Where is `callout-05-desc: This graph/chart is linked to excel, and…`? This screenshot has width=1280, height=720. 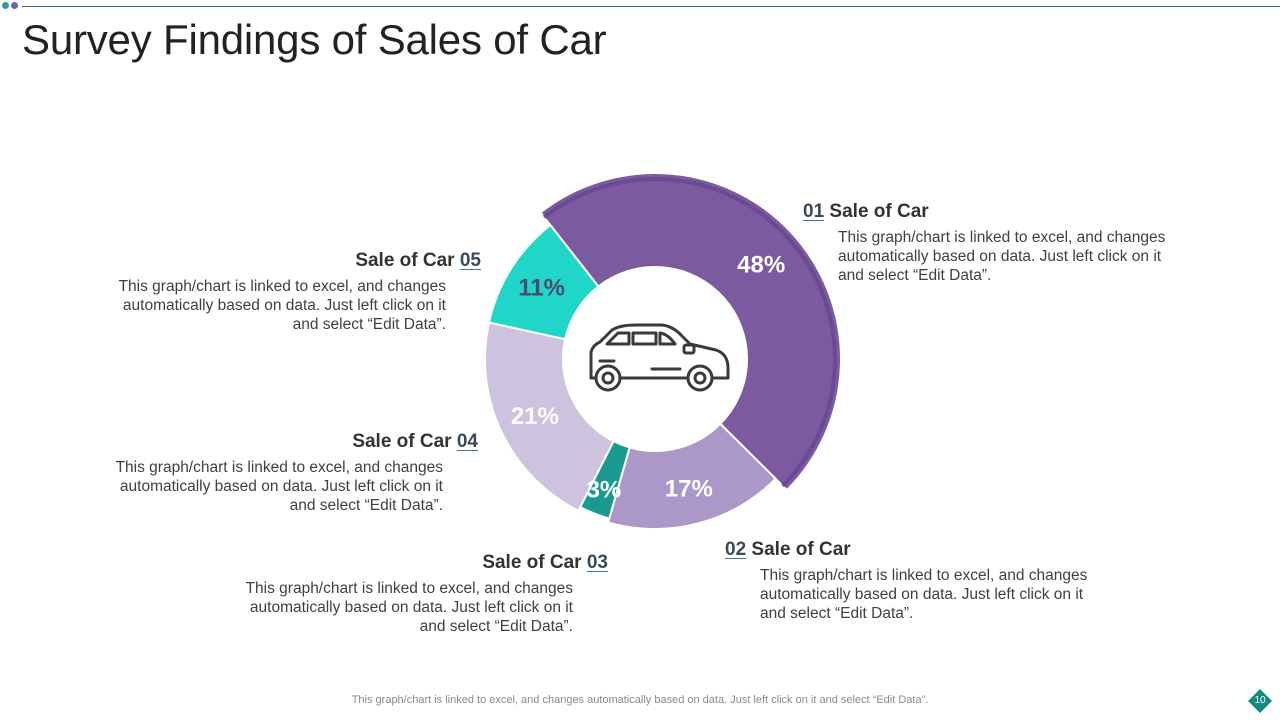 callout-05-desc: This graph/chart is linked to excel, and… is located at coordinates (282, 305).